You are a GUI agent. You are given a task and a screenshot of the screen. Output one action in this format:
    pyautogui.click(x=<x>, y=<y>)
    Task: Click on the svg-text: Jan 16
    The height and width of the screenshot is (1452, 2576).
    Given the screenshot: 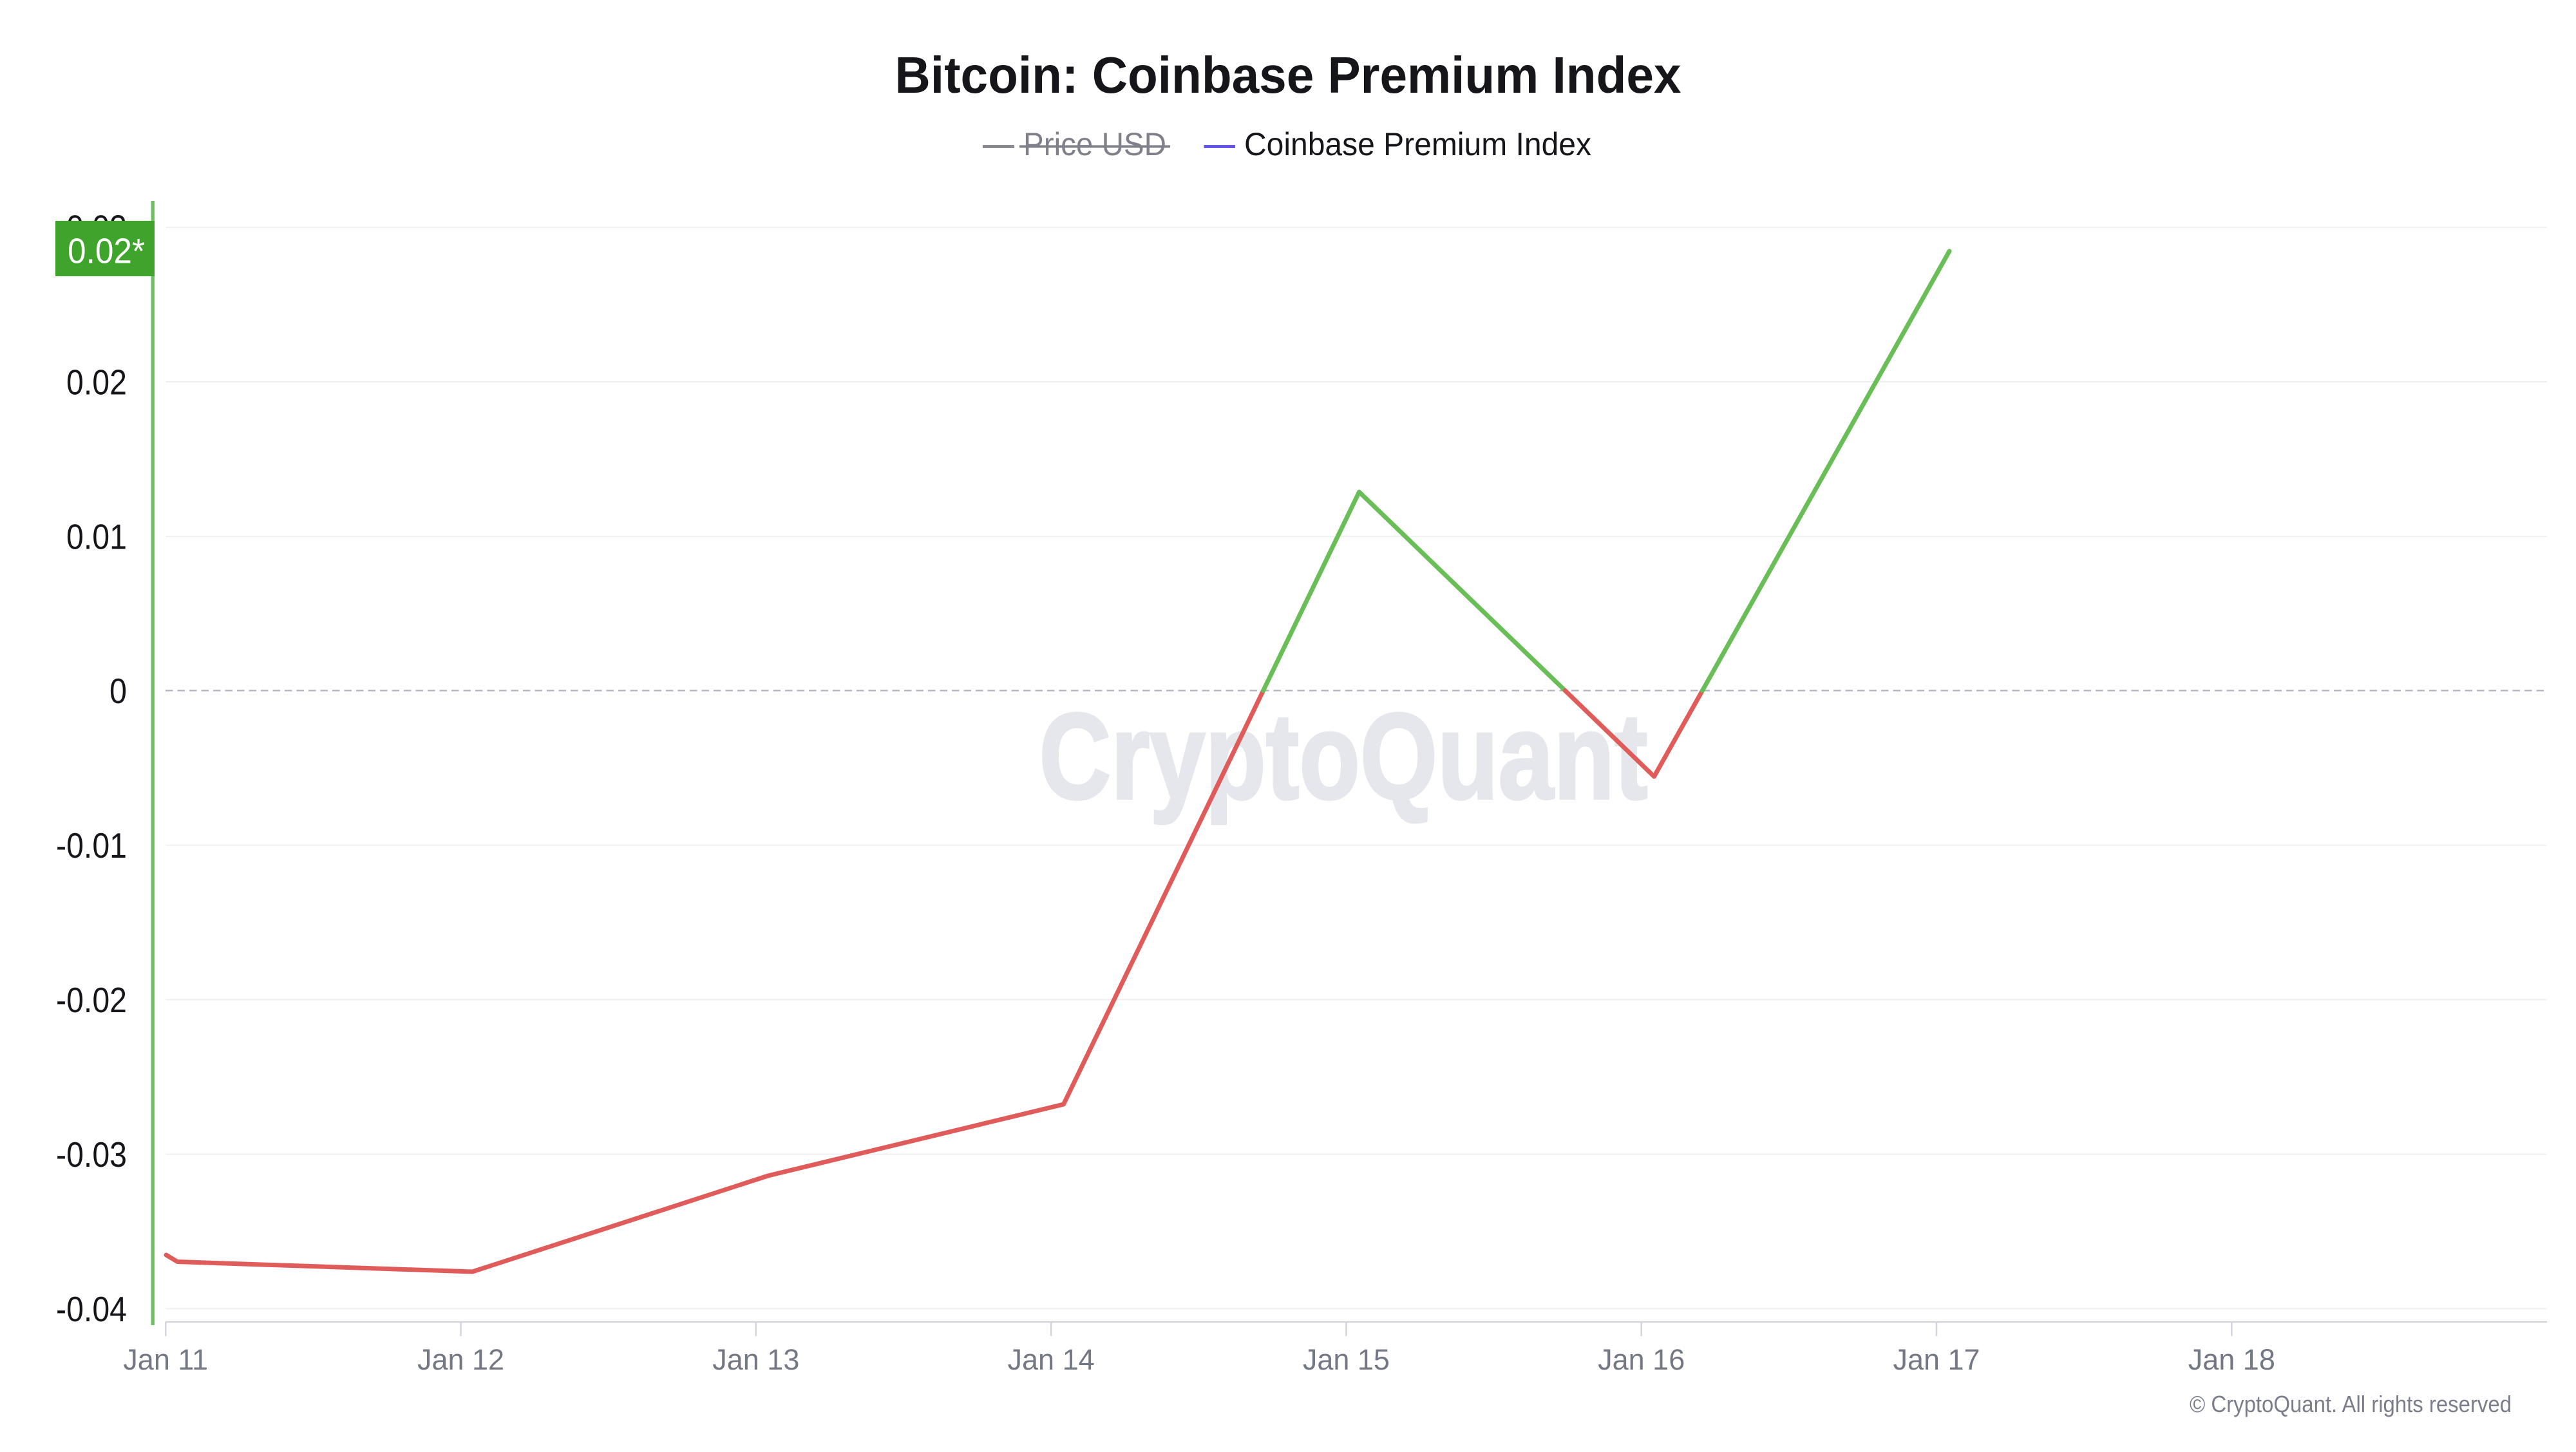 What is the action you would take?
    pyautogui.click(x=1642, y=1359)
    